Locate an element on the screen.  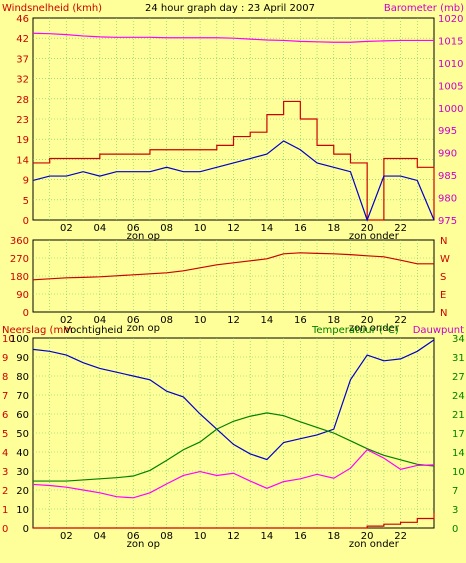
humidity-tick-label: 60 is located at coordinates (22, 415).